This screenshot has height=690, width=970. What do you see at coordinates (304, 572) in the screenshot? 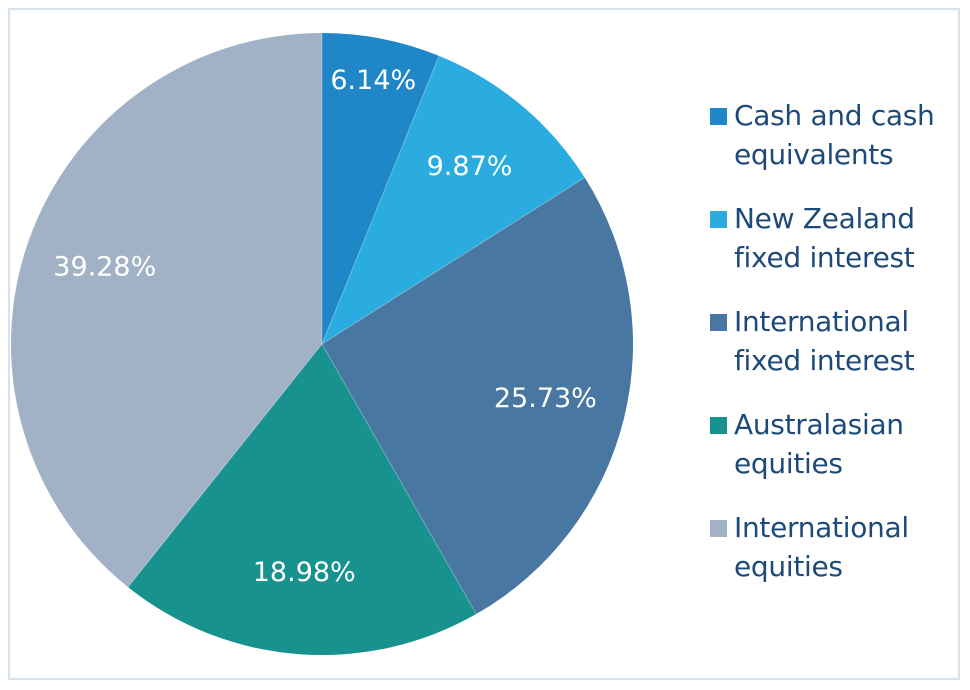
I see `slice-value-label: 18.98%` at bounding box center [304, 572].